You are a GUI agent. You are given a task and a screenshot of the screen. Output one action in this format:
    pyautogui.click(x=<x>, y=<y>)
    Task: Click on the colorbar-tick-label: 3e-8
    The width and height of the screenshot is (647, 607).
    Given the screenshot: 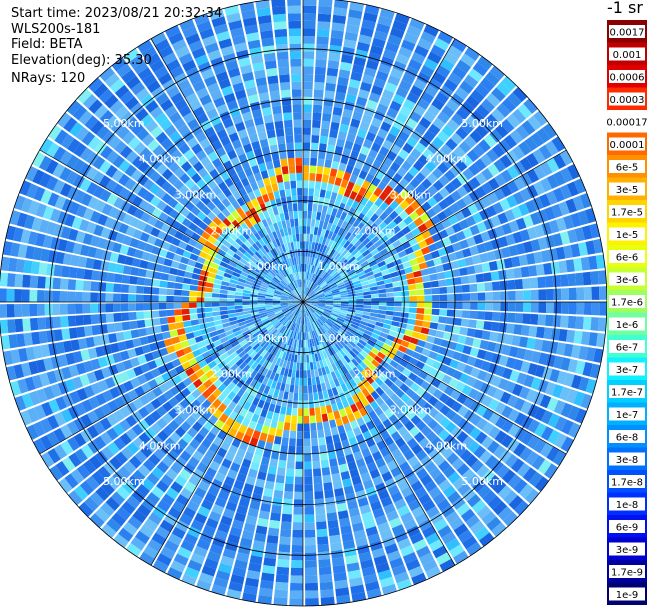 What is the action you would take?
    pyautogui.click(x=627, y=460)
    